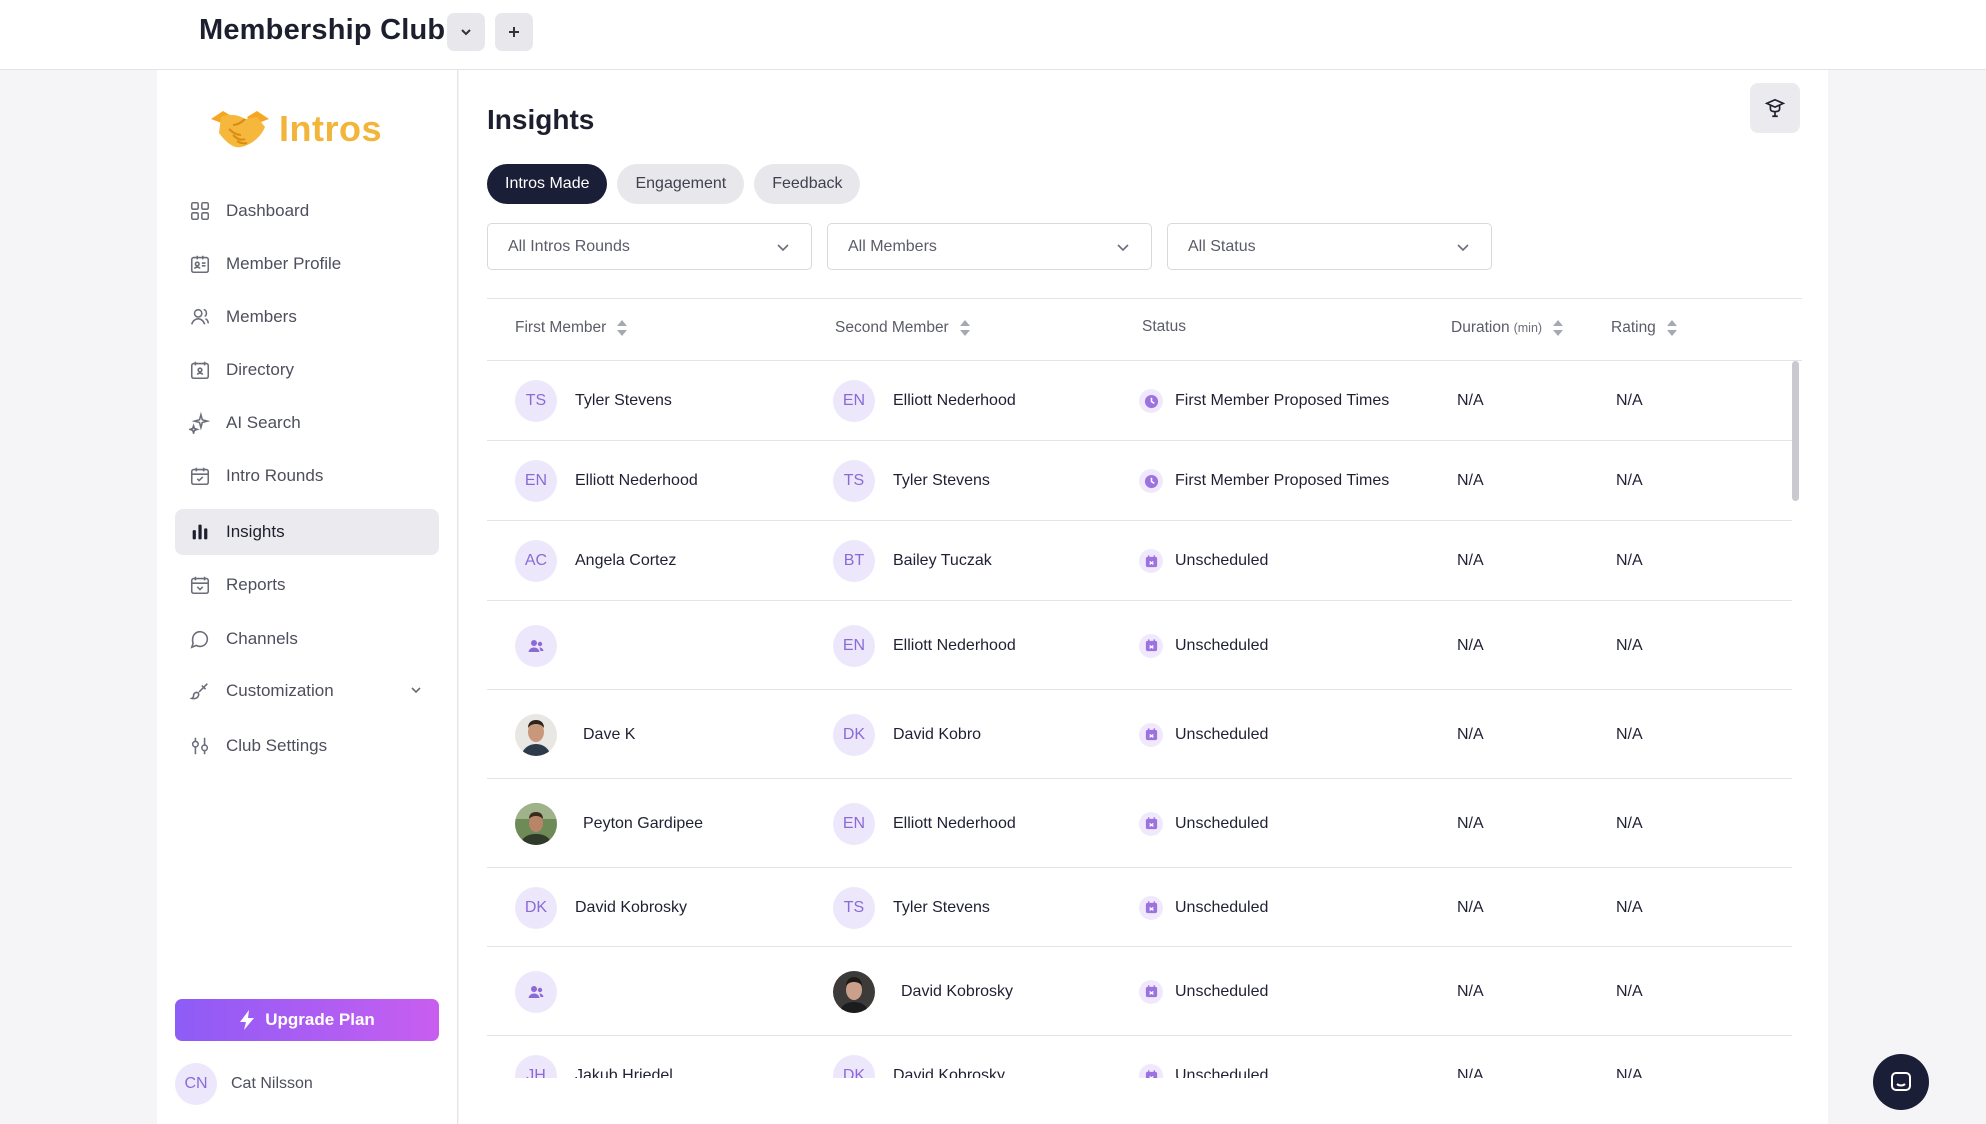 This screenshot has height=1124, width=1986. Describe the element at coordinates (681, 184) in the screenshot. I see `tab-engagement: Engagement` at that location.